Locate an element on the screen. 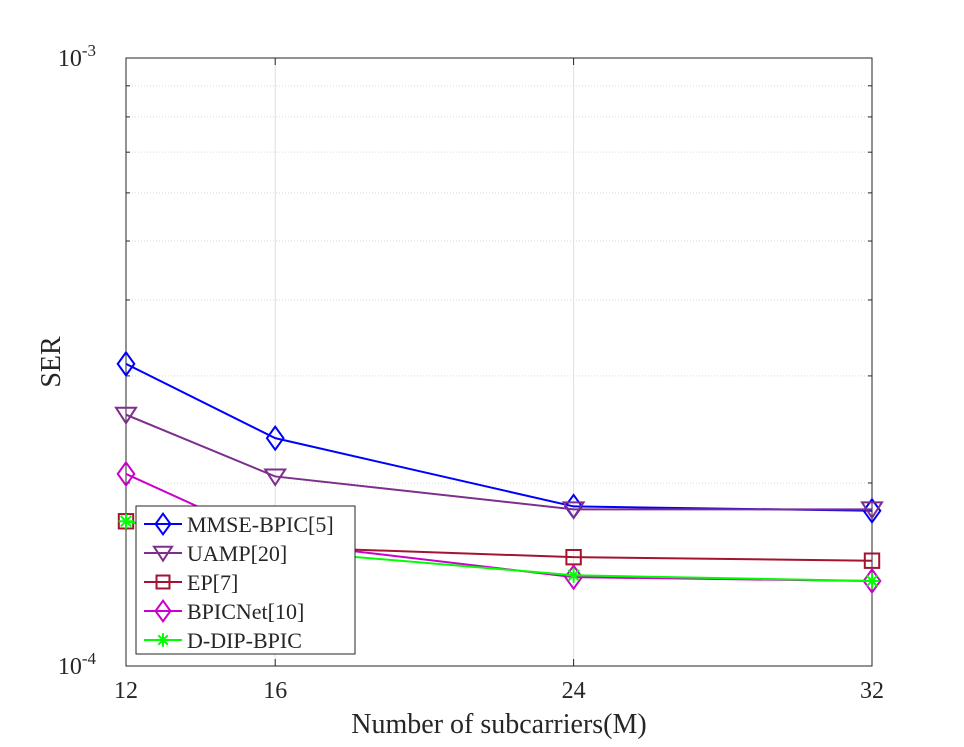 The image size is (964, 747). x-tick-labels: 12 16 24 32 is located at coordinates (499, 691).